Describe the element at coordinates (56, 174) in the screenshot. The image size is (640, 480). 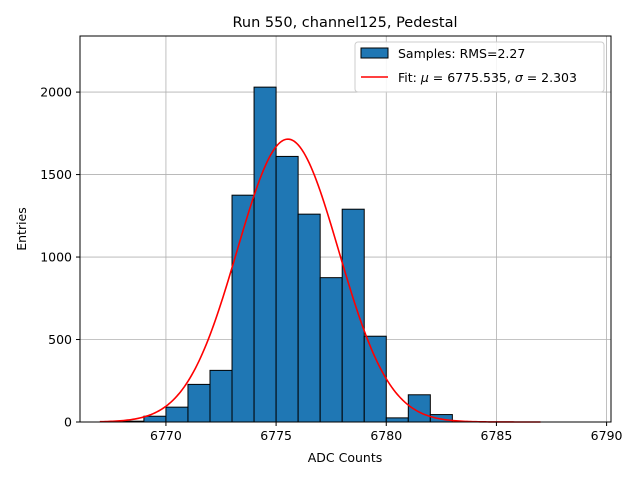
I see `y-tick-label: 1500` at that location.